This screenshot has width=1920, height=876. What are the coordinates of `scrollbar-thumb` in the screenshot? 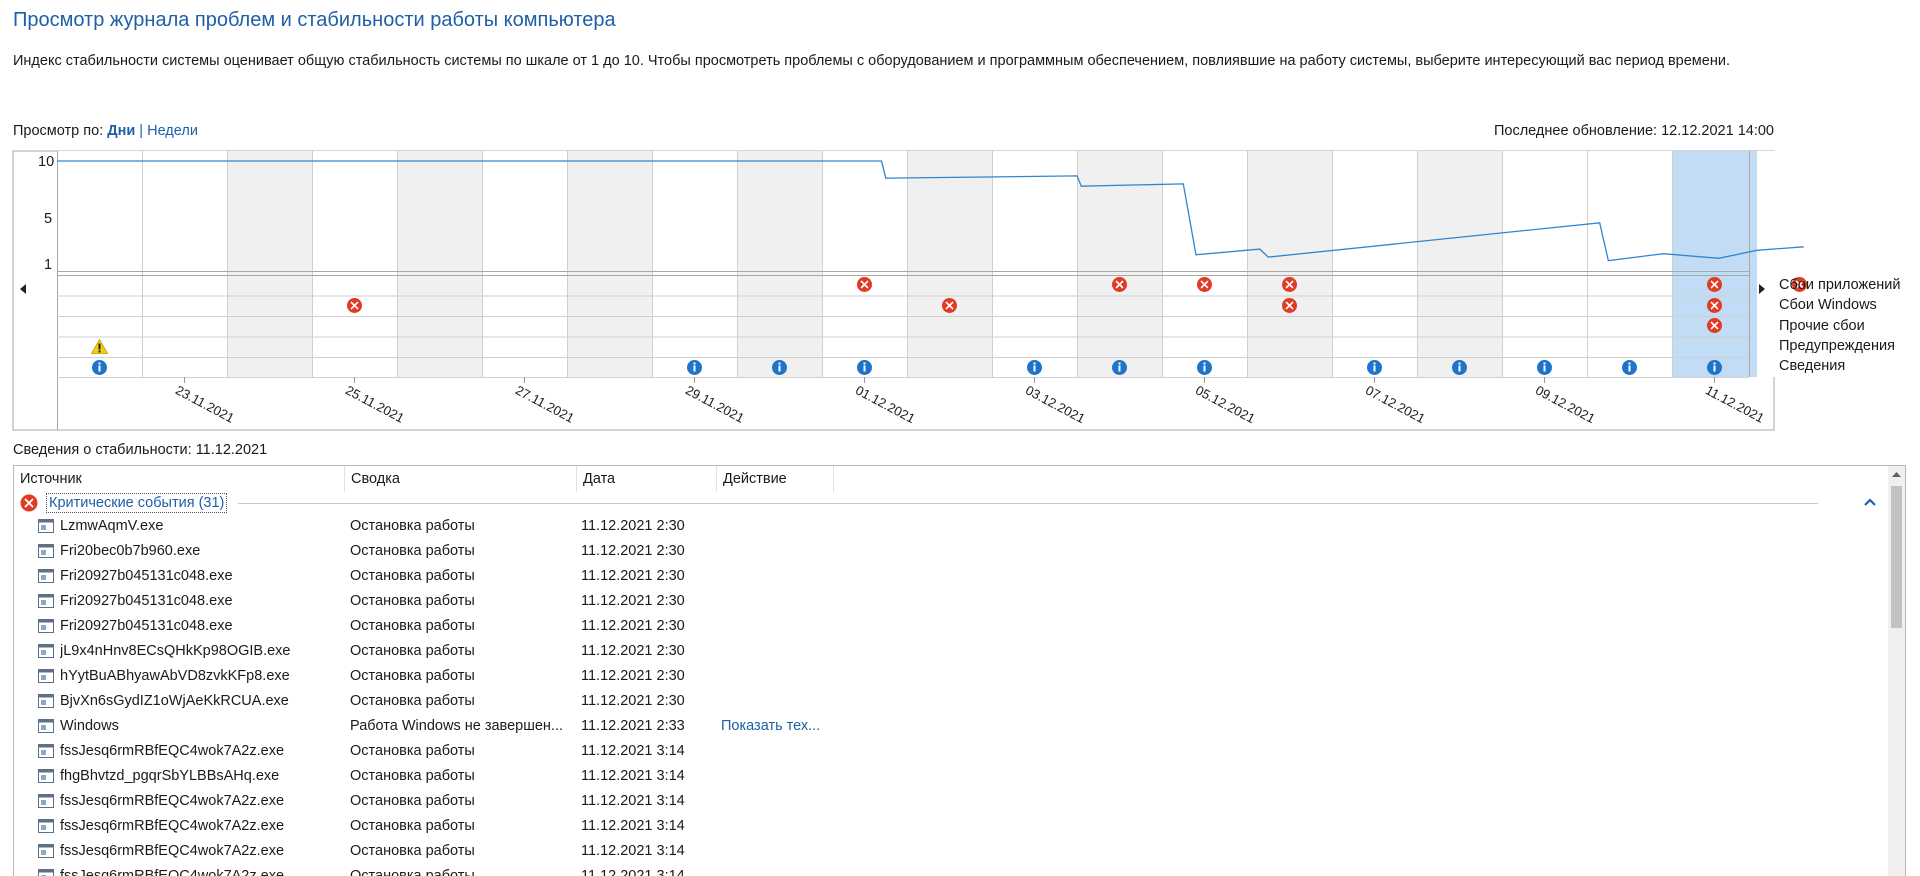 It's located at (1896, 557).